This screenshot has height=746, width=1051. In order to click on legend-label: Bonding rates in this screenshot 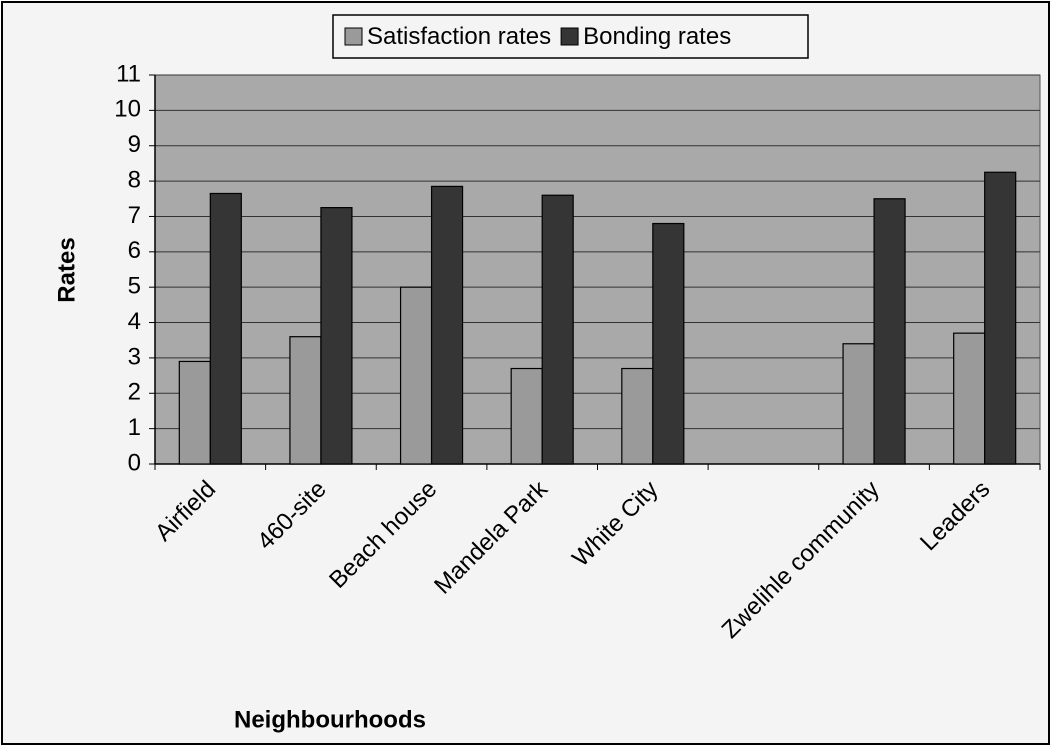, I will do `click(657, 36)`.